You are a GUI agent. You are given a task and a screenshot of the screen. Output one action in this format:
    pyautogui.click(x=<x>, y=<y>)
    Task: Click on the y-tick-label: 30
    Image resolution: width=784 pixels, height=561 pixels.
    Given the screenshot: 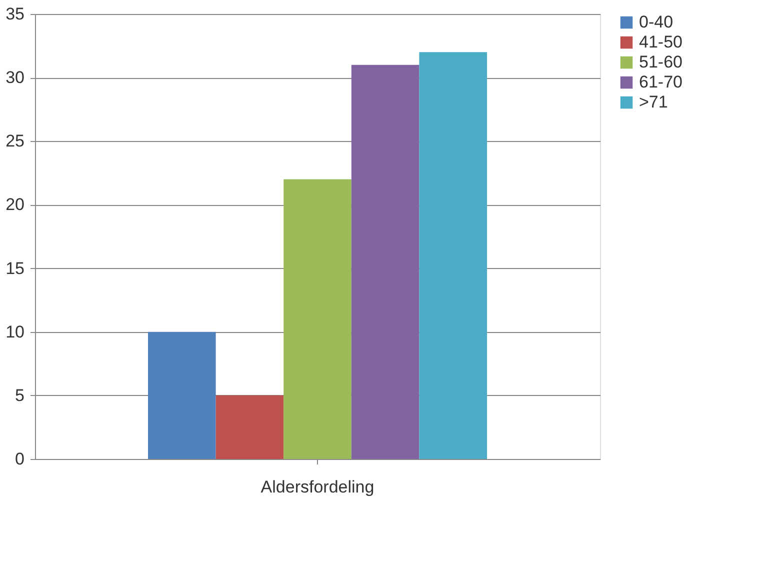 What is the action you would take?
    pyautogui.click(x=15, y=78)
    